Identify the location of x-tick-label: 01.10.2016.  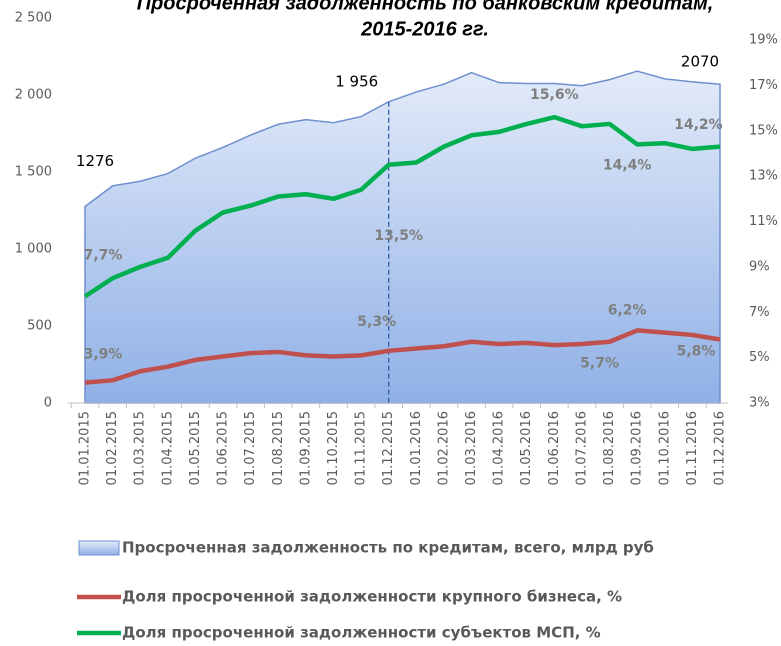
(664, 448).